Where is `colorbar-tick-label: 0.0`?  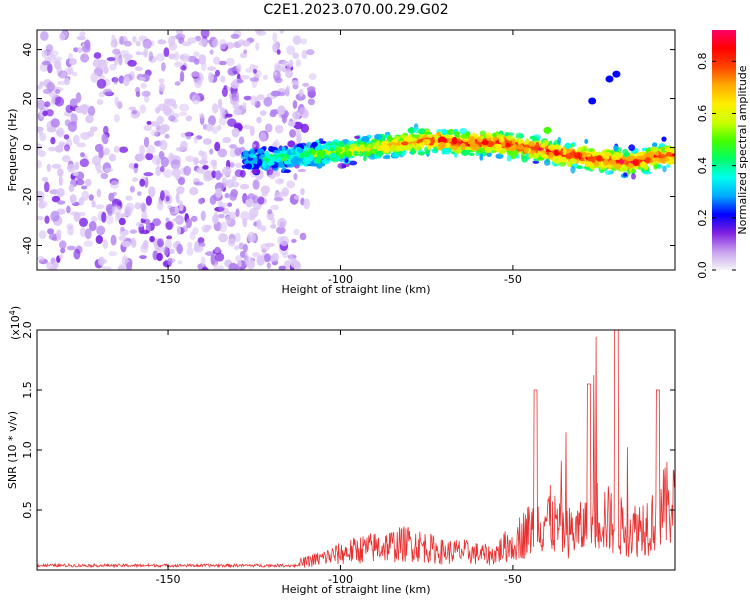 colorbar-tick-label: 0.0 is located at coordinates (702, 270).